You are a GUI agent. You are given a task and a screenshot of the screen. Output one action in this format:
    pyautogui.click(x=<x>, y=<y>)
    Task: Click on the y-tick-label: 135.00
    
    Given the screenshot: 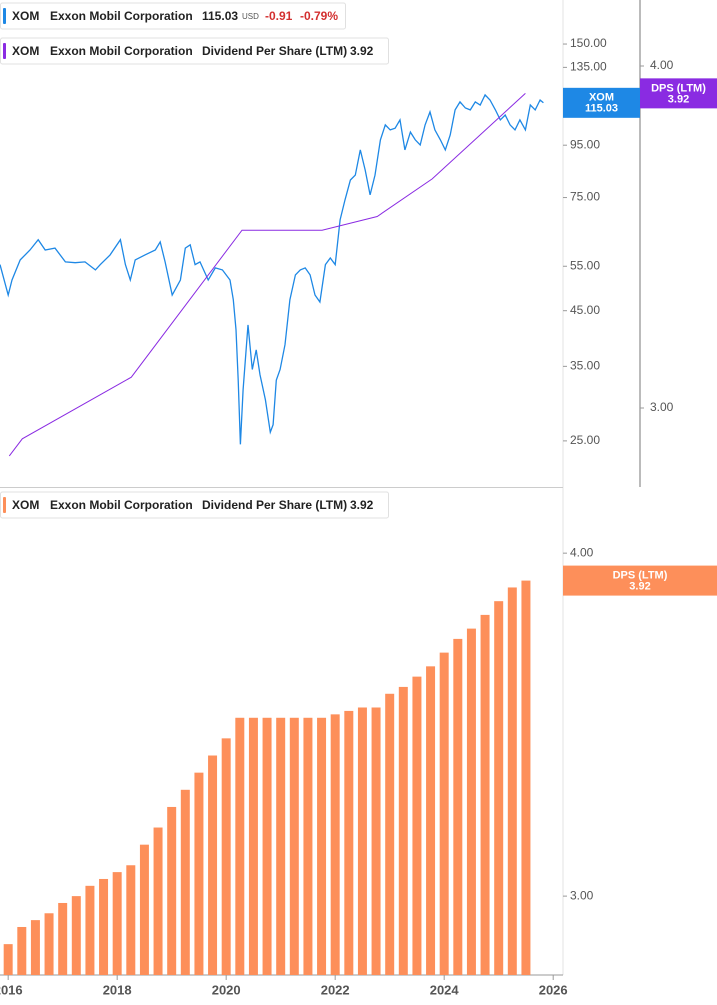 What is the action you would take?
    pyautogui.click(x=588, y=67)
    